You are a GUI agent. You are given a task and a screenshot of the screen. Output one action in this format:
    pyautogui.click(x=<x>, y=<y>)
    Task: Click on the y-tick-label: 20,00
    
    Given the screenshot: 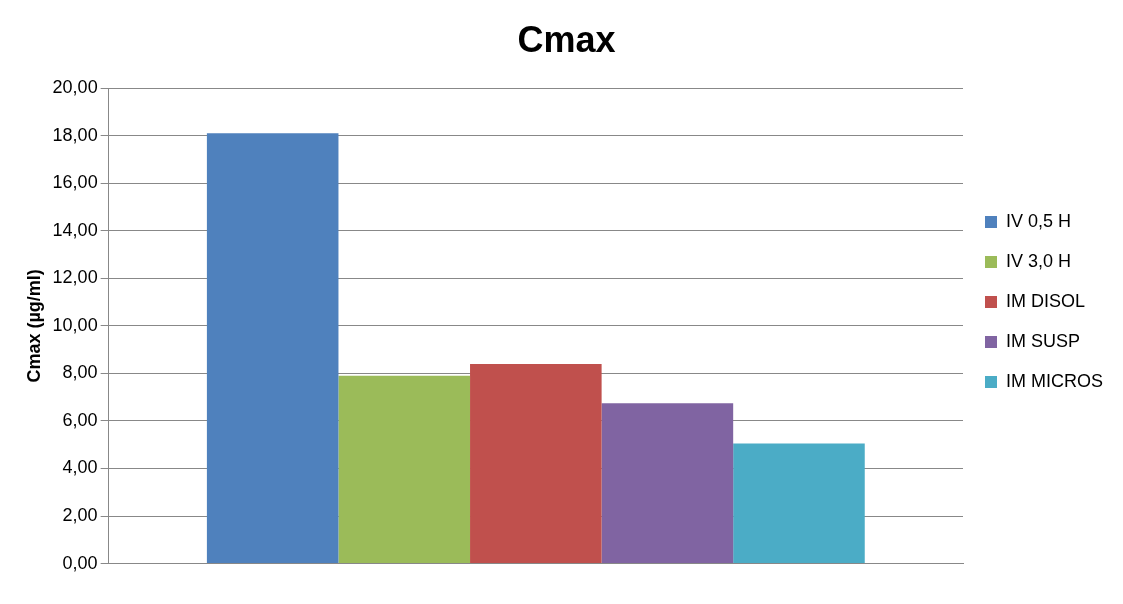 What is the action you would take?
    pyautogui.click(x=75, y=87)
    